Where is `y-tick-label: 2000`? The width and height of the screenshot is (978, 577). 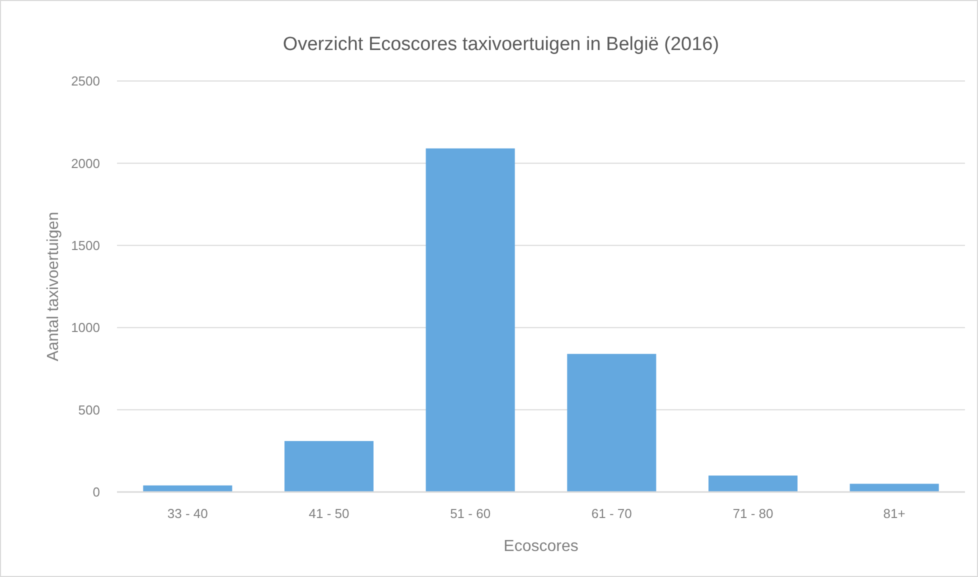
y-tick-label: 2000 is located at coordinates (85, 163).